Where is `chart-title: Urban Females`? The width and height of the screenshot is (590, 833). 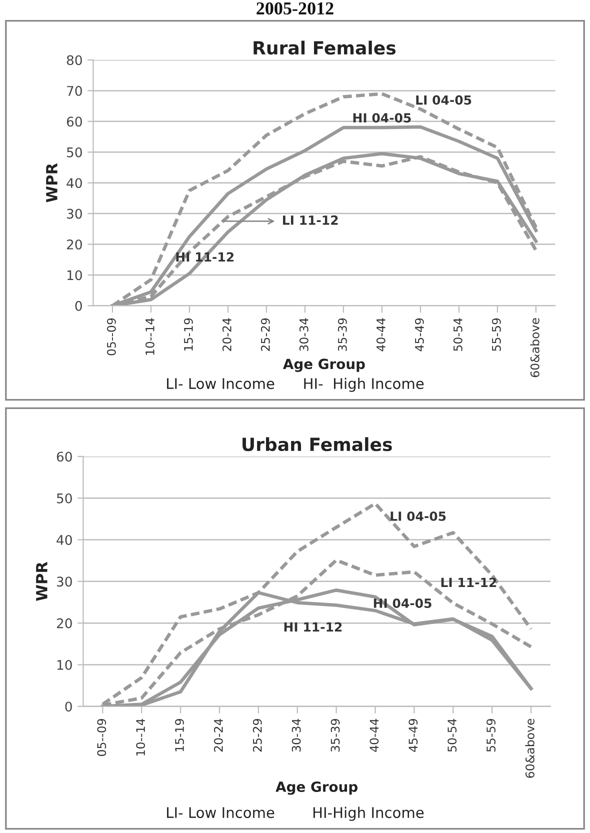
chart-title: Urban Females is located at coordinates (317, 444).